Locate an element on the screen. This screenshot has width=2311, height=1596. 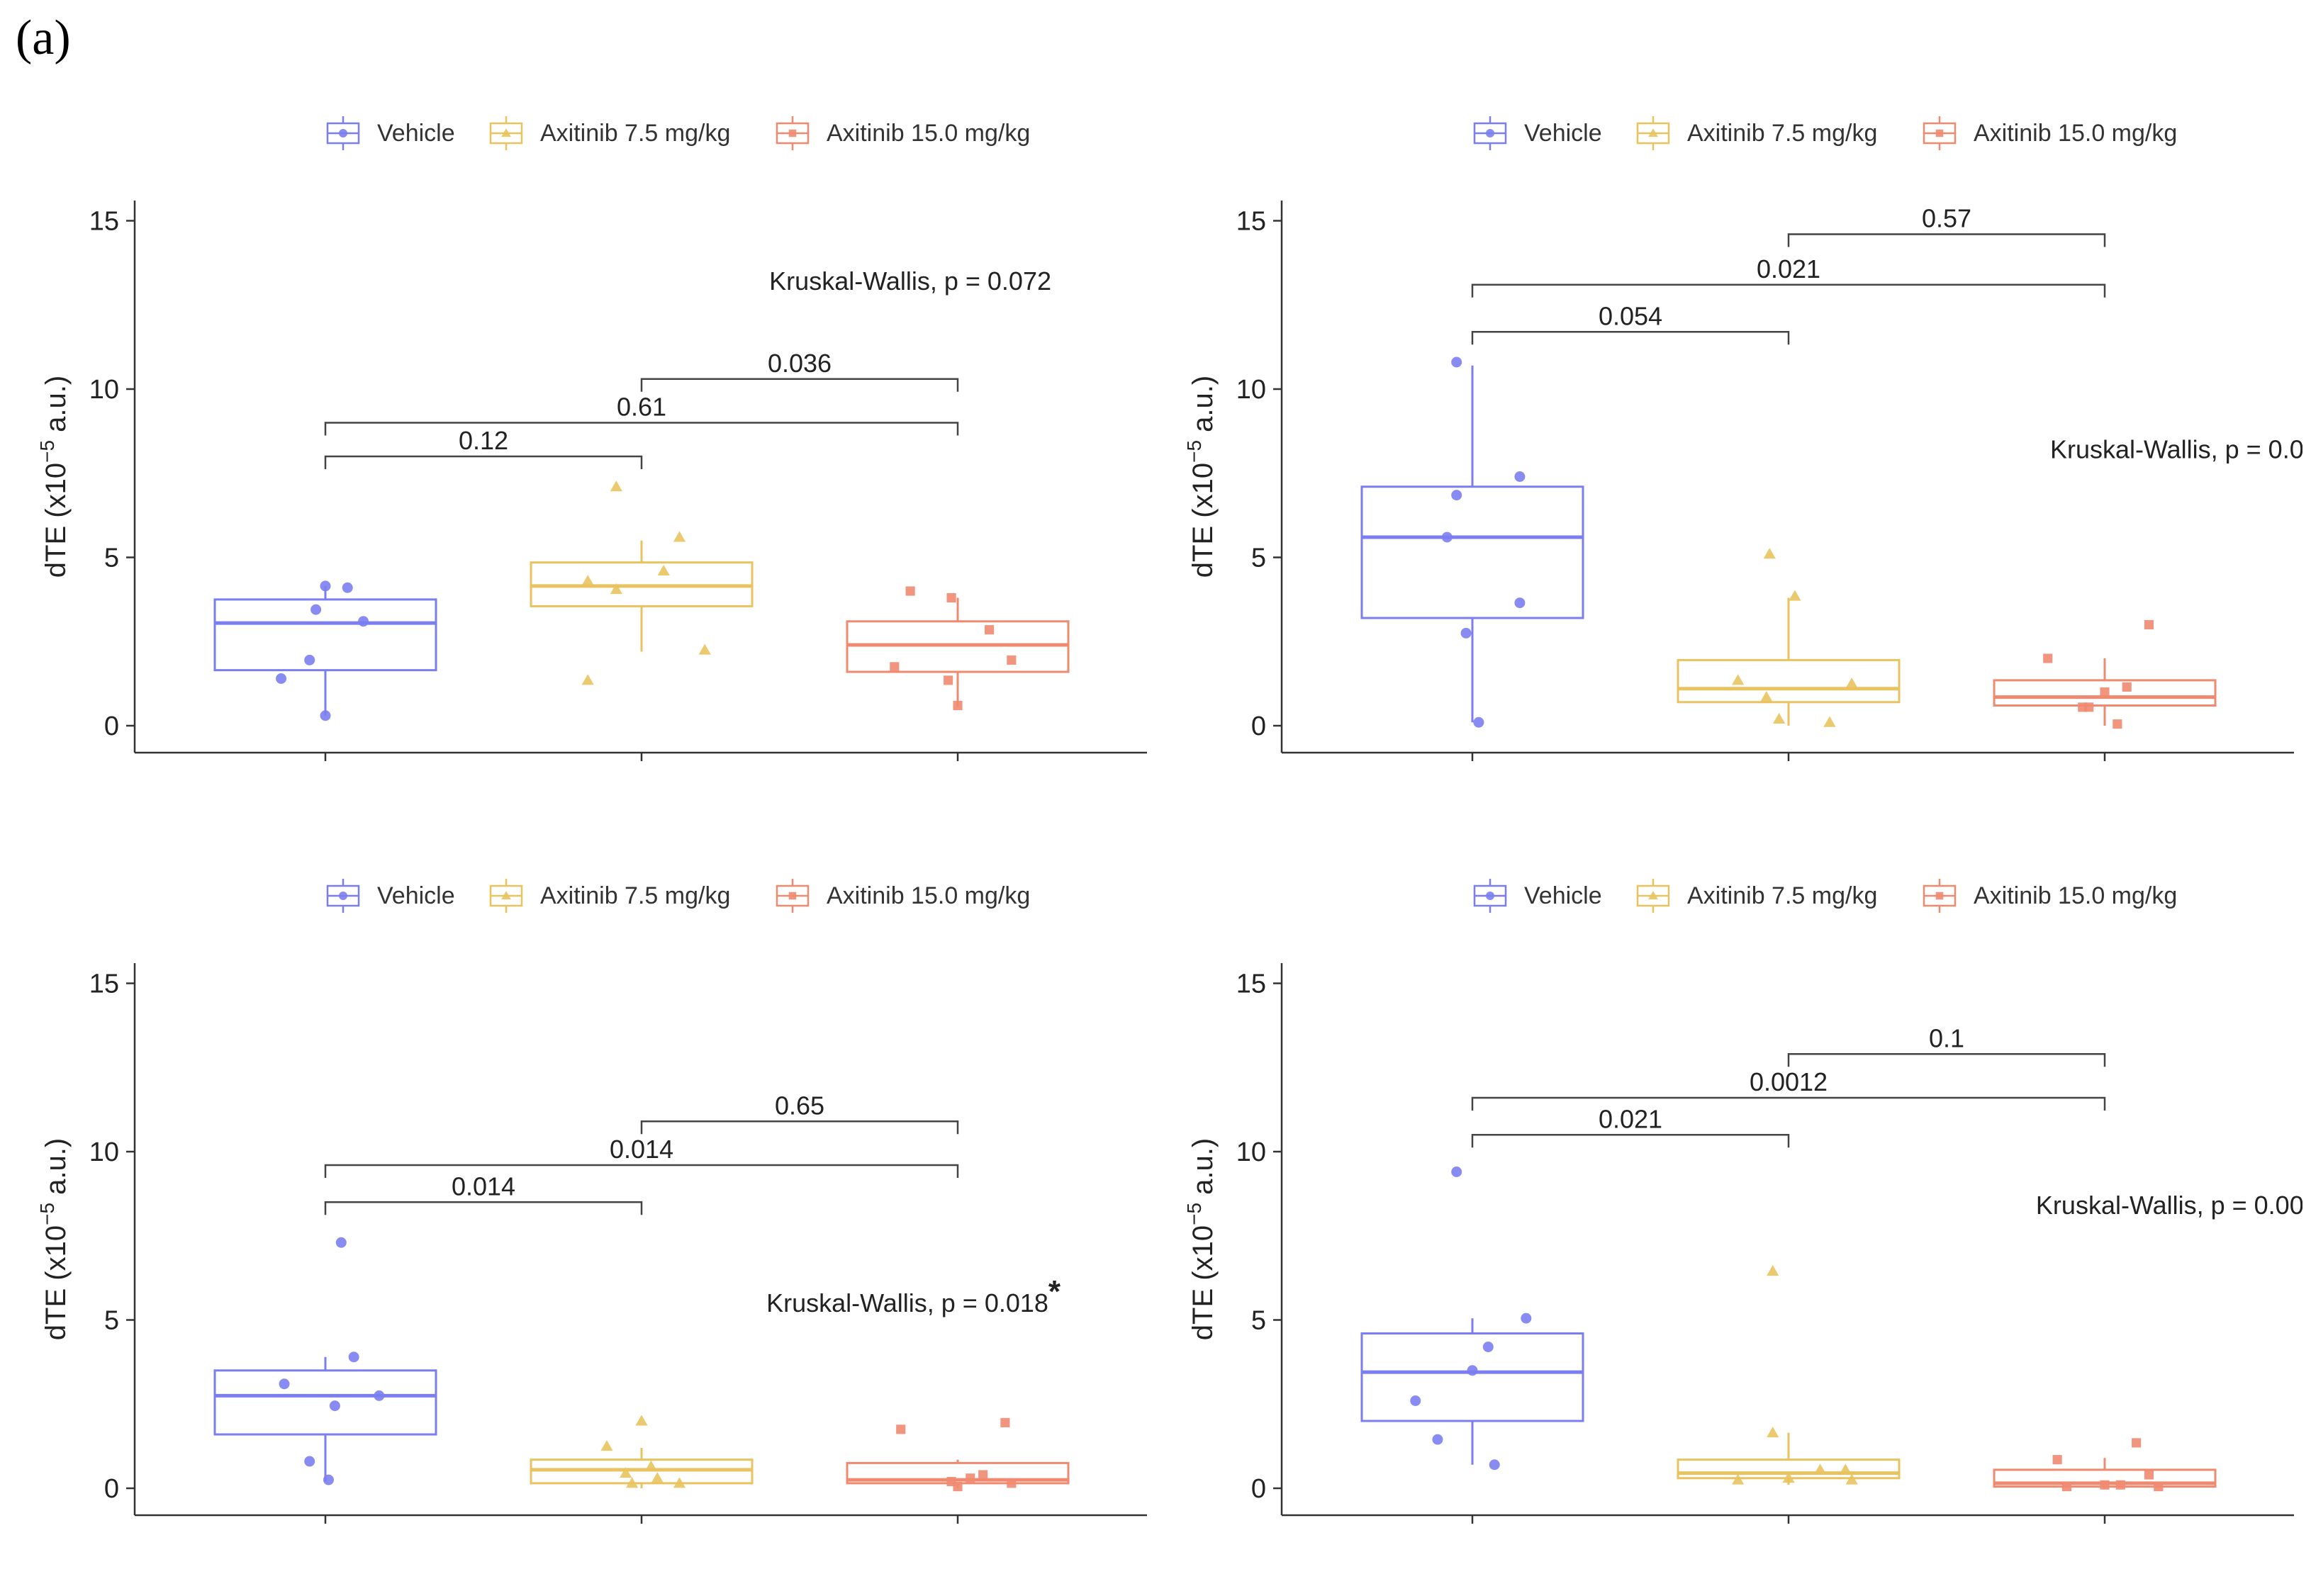
kruskal-wallis-text: Kruskal-Wallis, p = 0.018 is located at coordinates (907, 1302).